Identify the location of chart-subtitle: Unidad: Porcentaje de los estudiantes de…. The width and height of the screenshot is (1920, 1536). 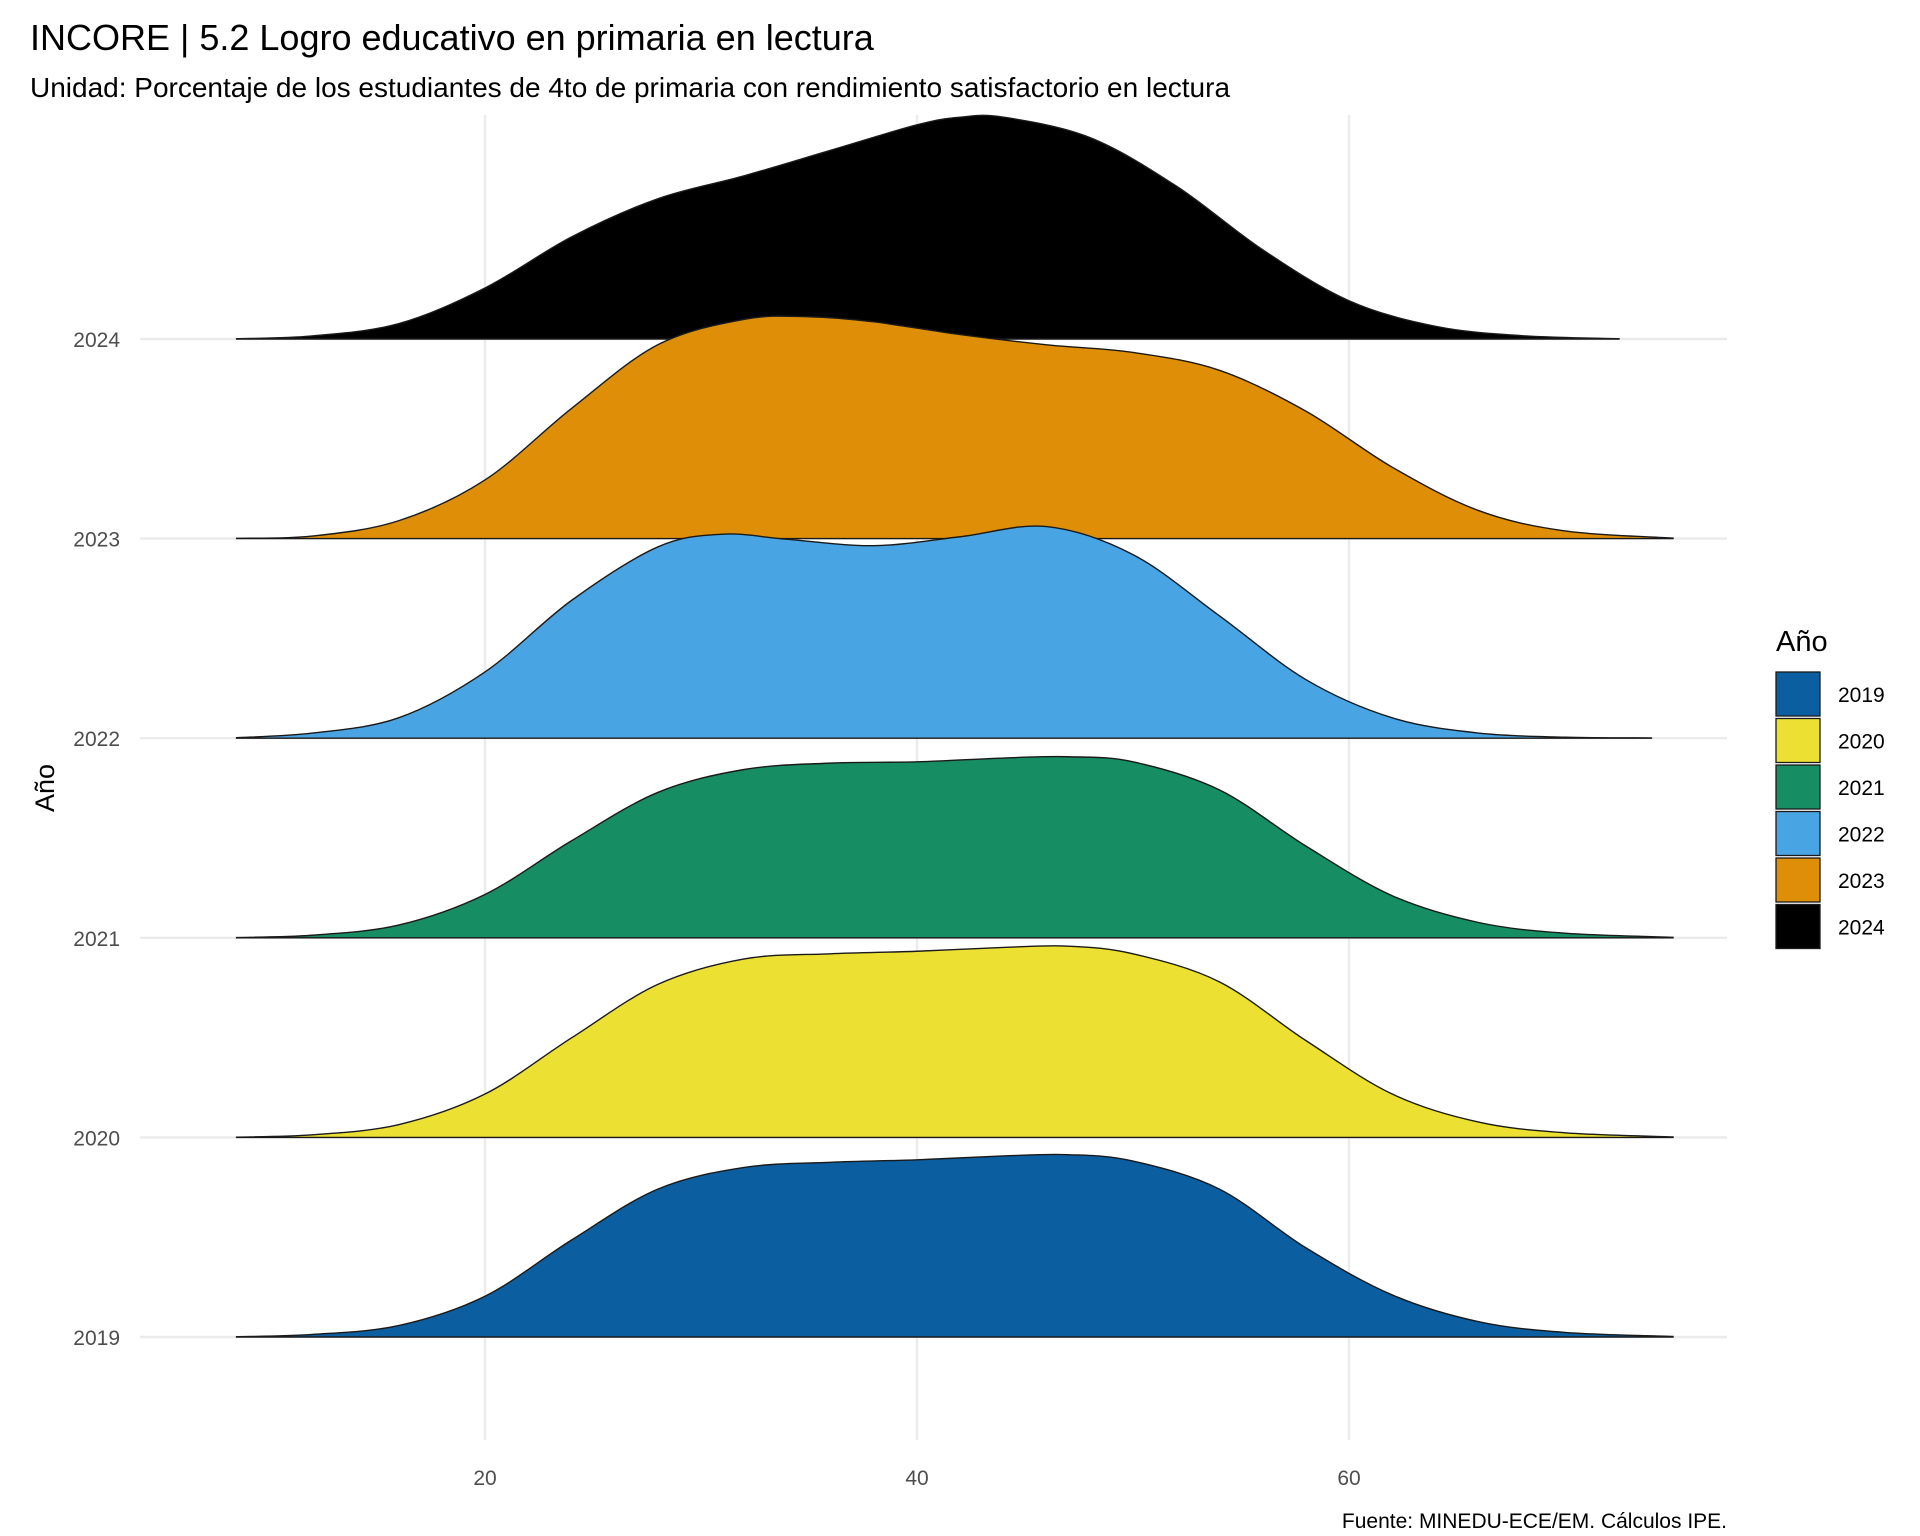
(630, 87).